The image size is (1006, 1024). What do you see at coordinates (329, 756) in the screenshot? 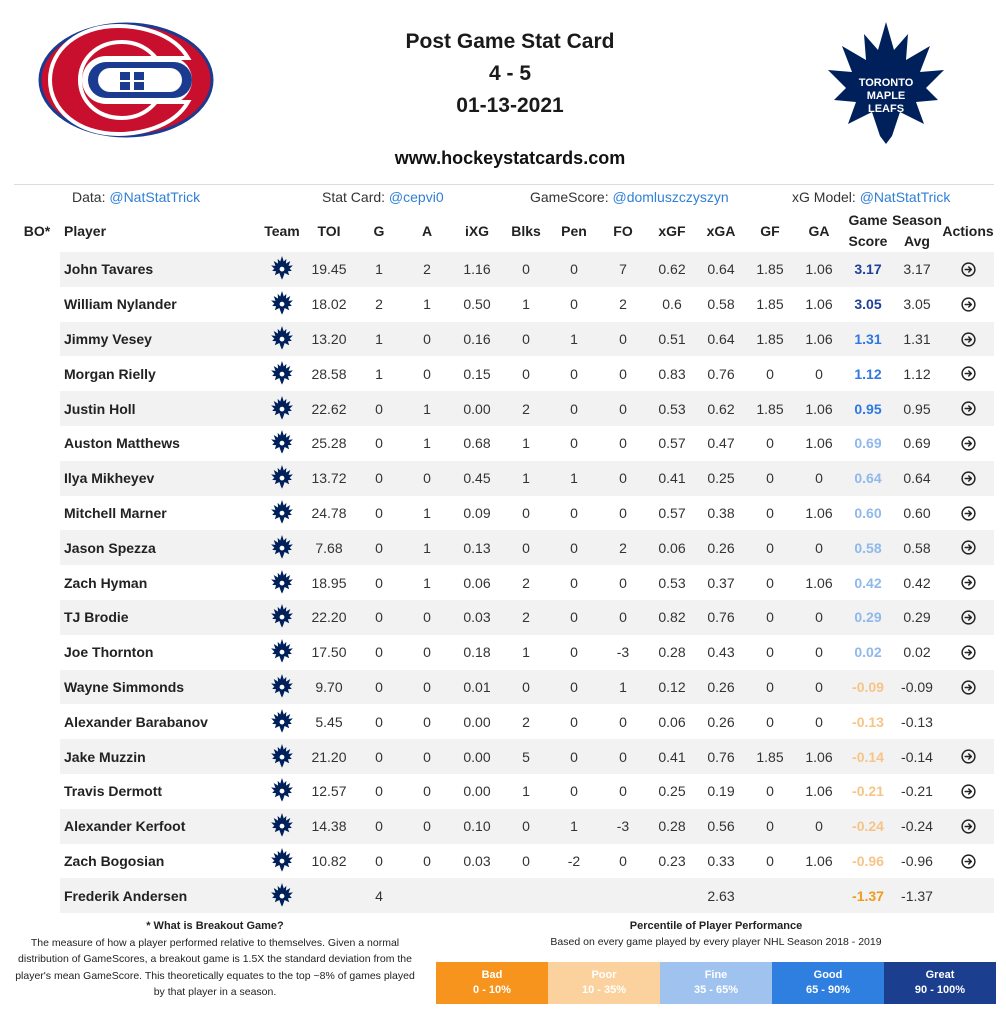
I see `stat-toi: 21.20` at bounding box center [329, 756].